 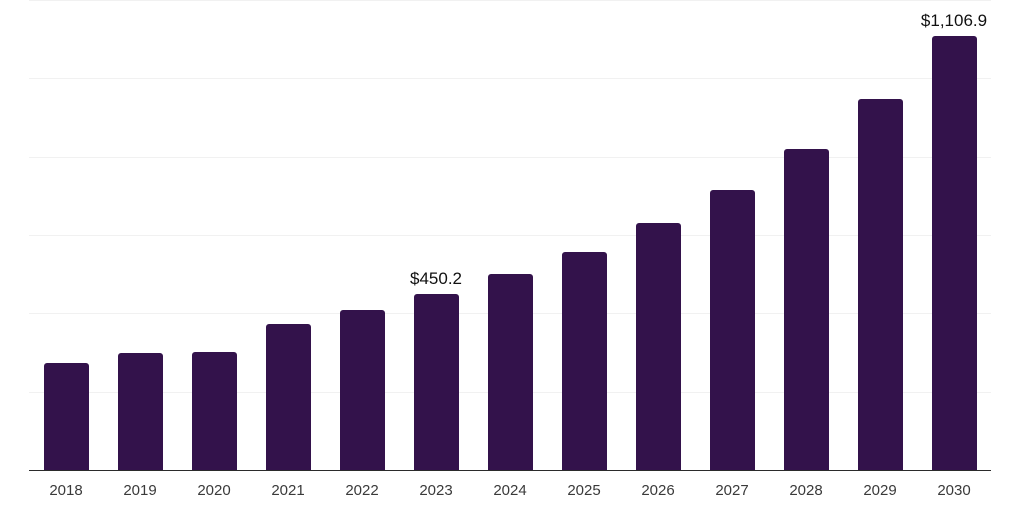 What do you see at coordinates (658, 490) in the screenshot?
I see `x-tick-label-2026: 2026` at bounding box center [658, 490].